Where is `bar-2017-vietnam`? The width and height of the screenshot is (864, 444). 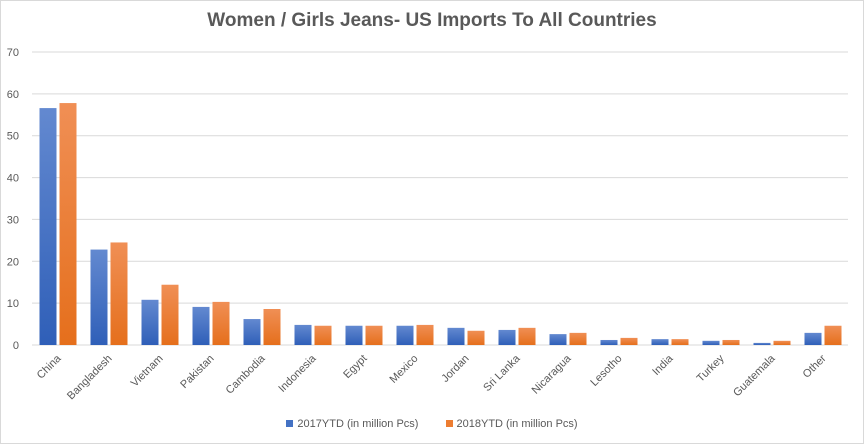
bar-2017-vietnam is located at coordinates (150, 322).